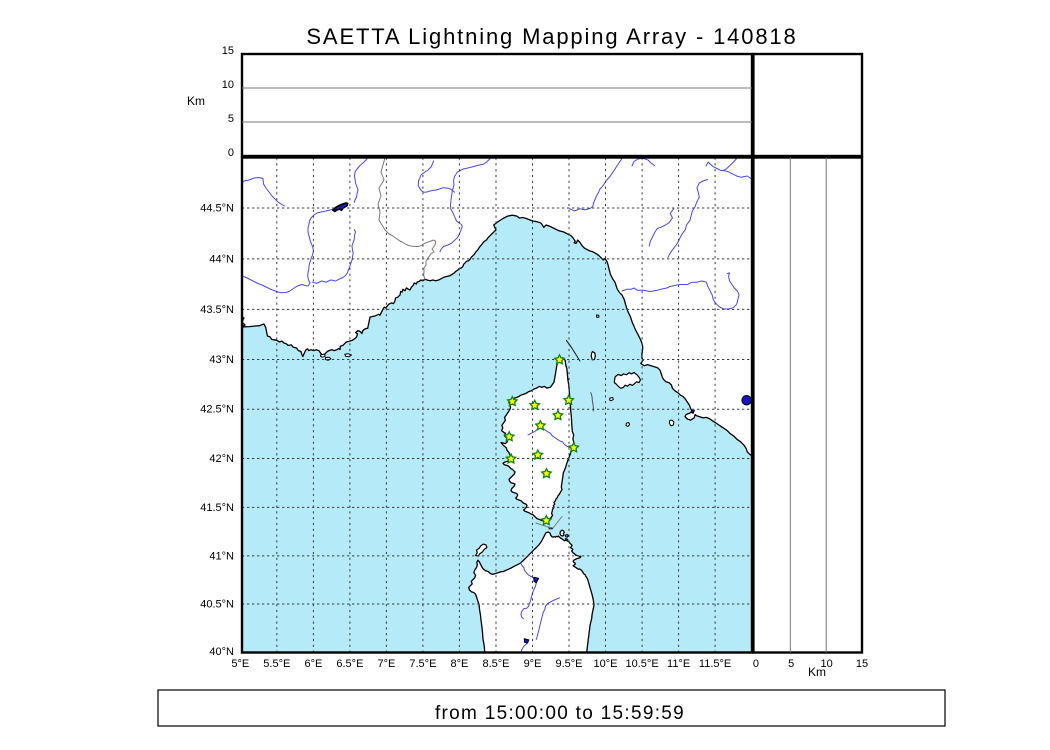 The height and width of the screenshot is (750, 1050). I want to click on svg-text: 7°E, so click(386, 664).